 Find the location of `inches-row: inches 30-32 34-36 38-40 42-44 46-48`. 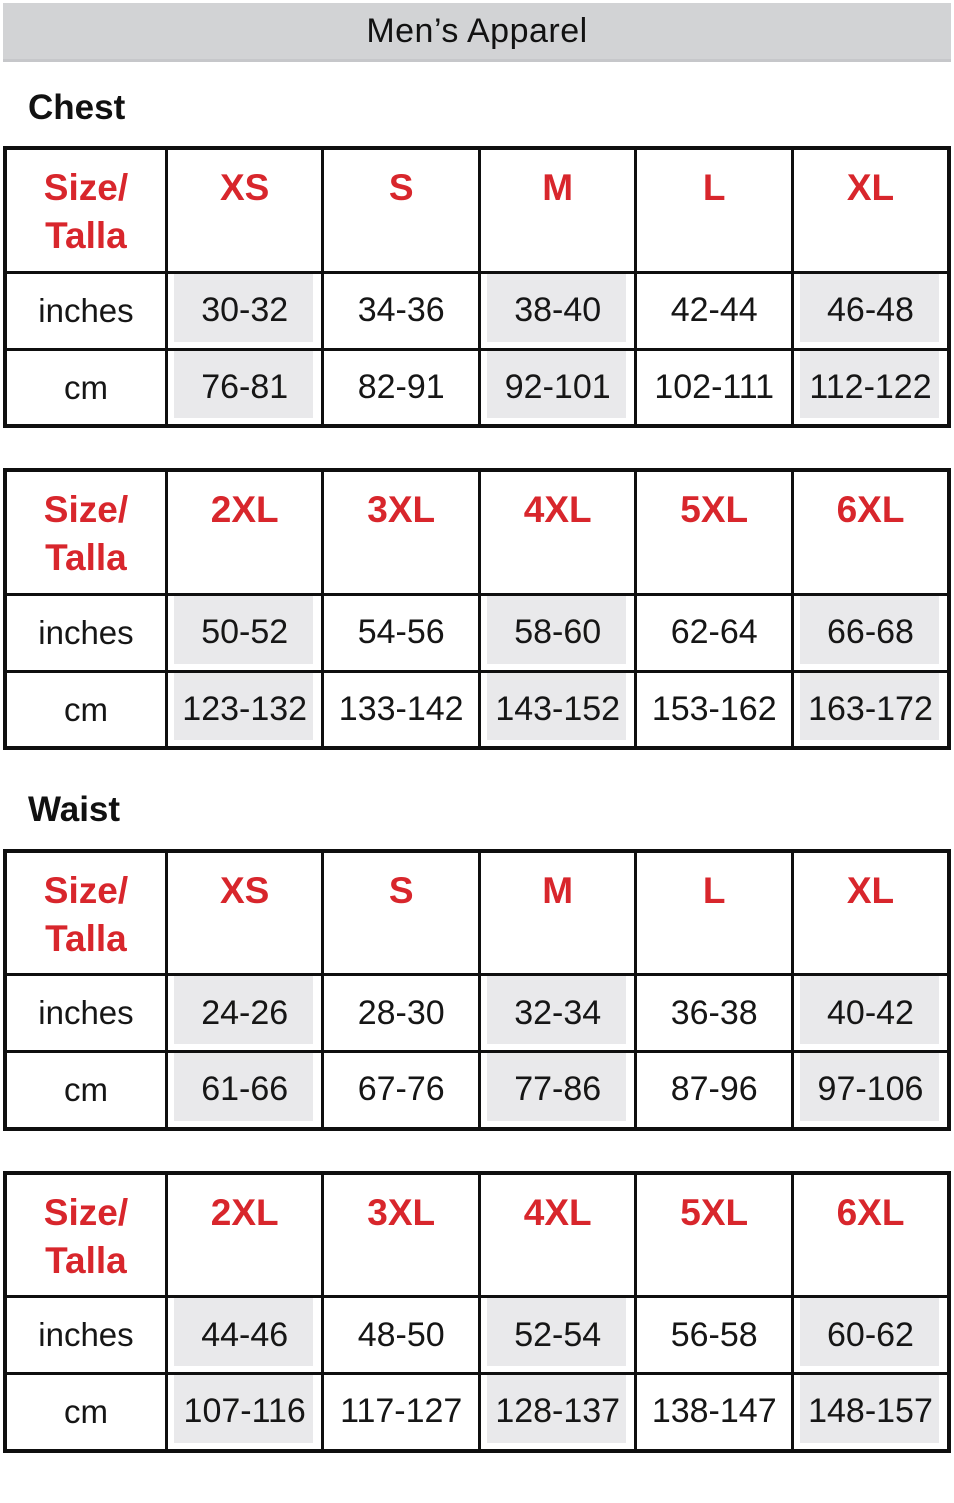

inches-row: inches 30-32 34-36 38-40 42-44 46-48 is located at coordinates (477, 310).